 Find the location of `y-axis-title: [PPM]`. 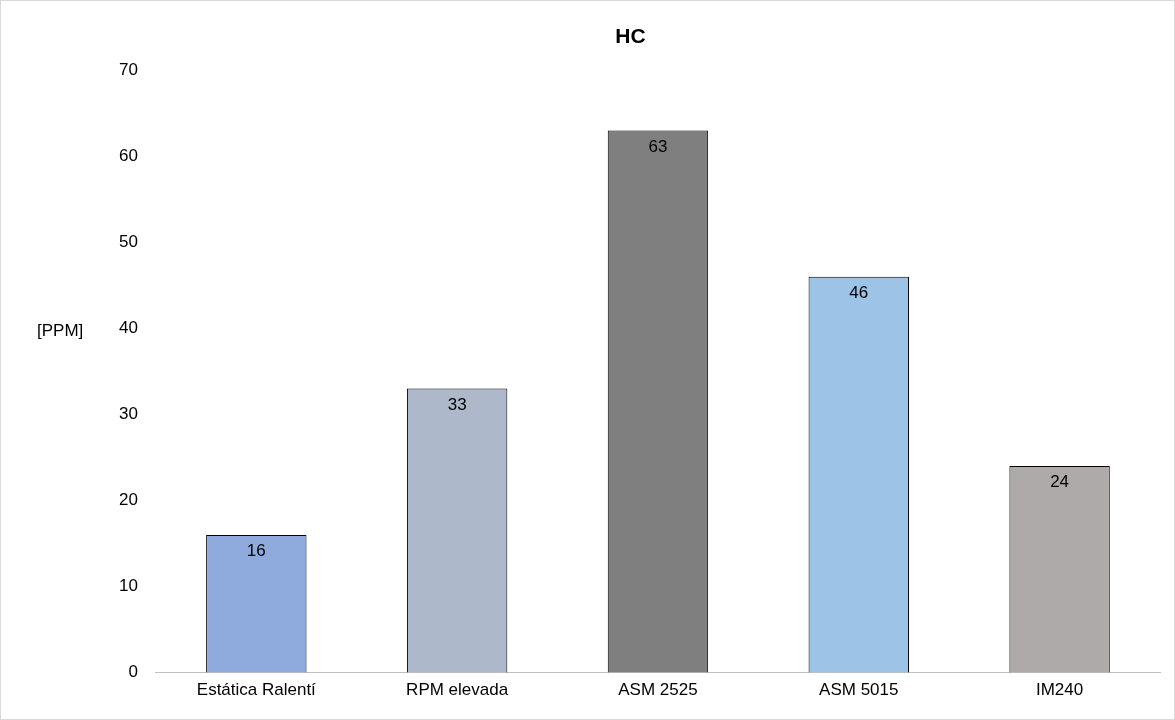

y-axis-title: [PPM] is located at coordinates (60, 331).